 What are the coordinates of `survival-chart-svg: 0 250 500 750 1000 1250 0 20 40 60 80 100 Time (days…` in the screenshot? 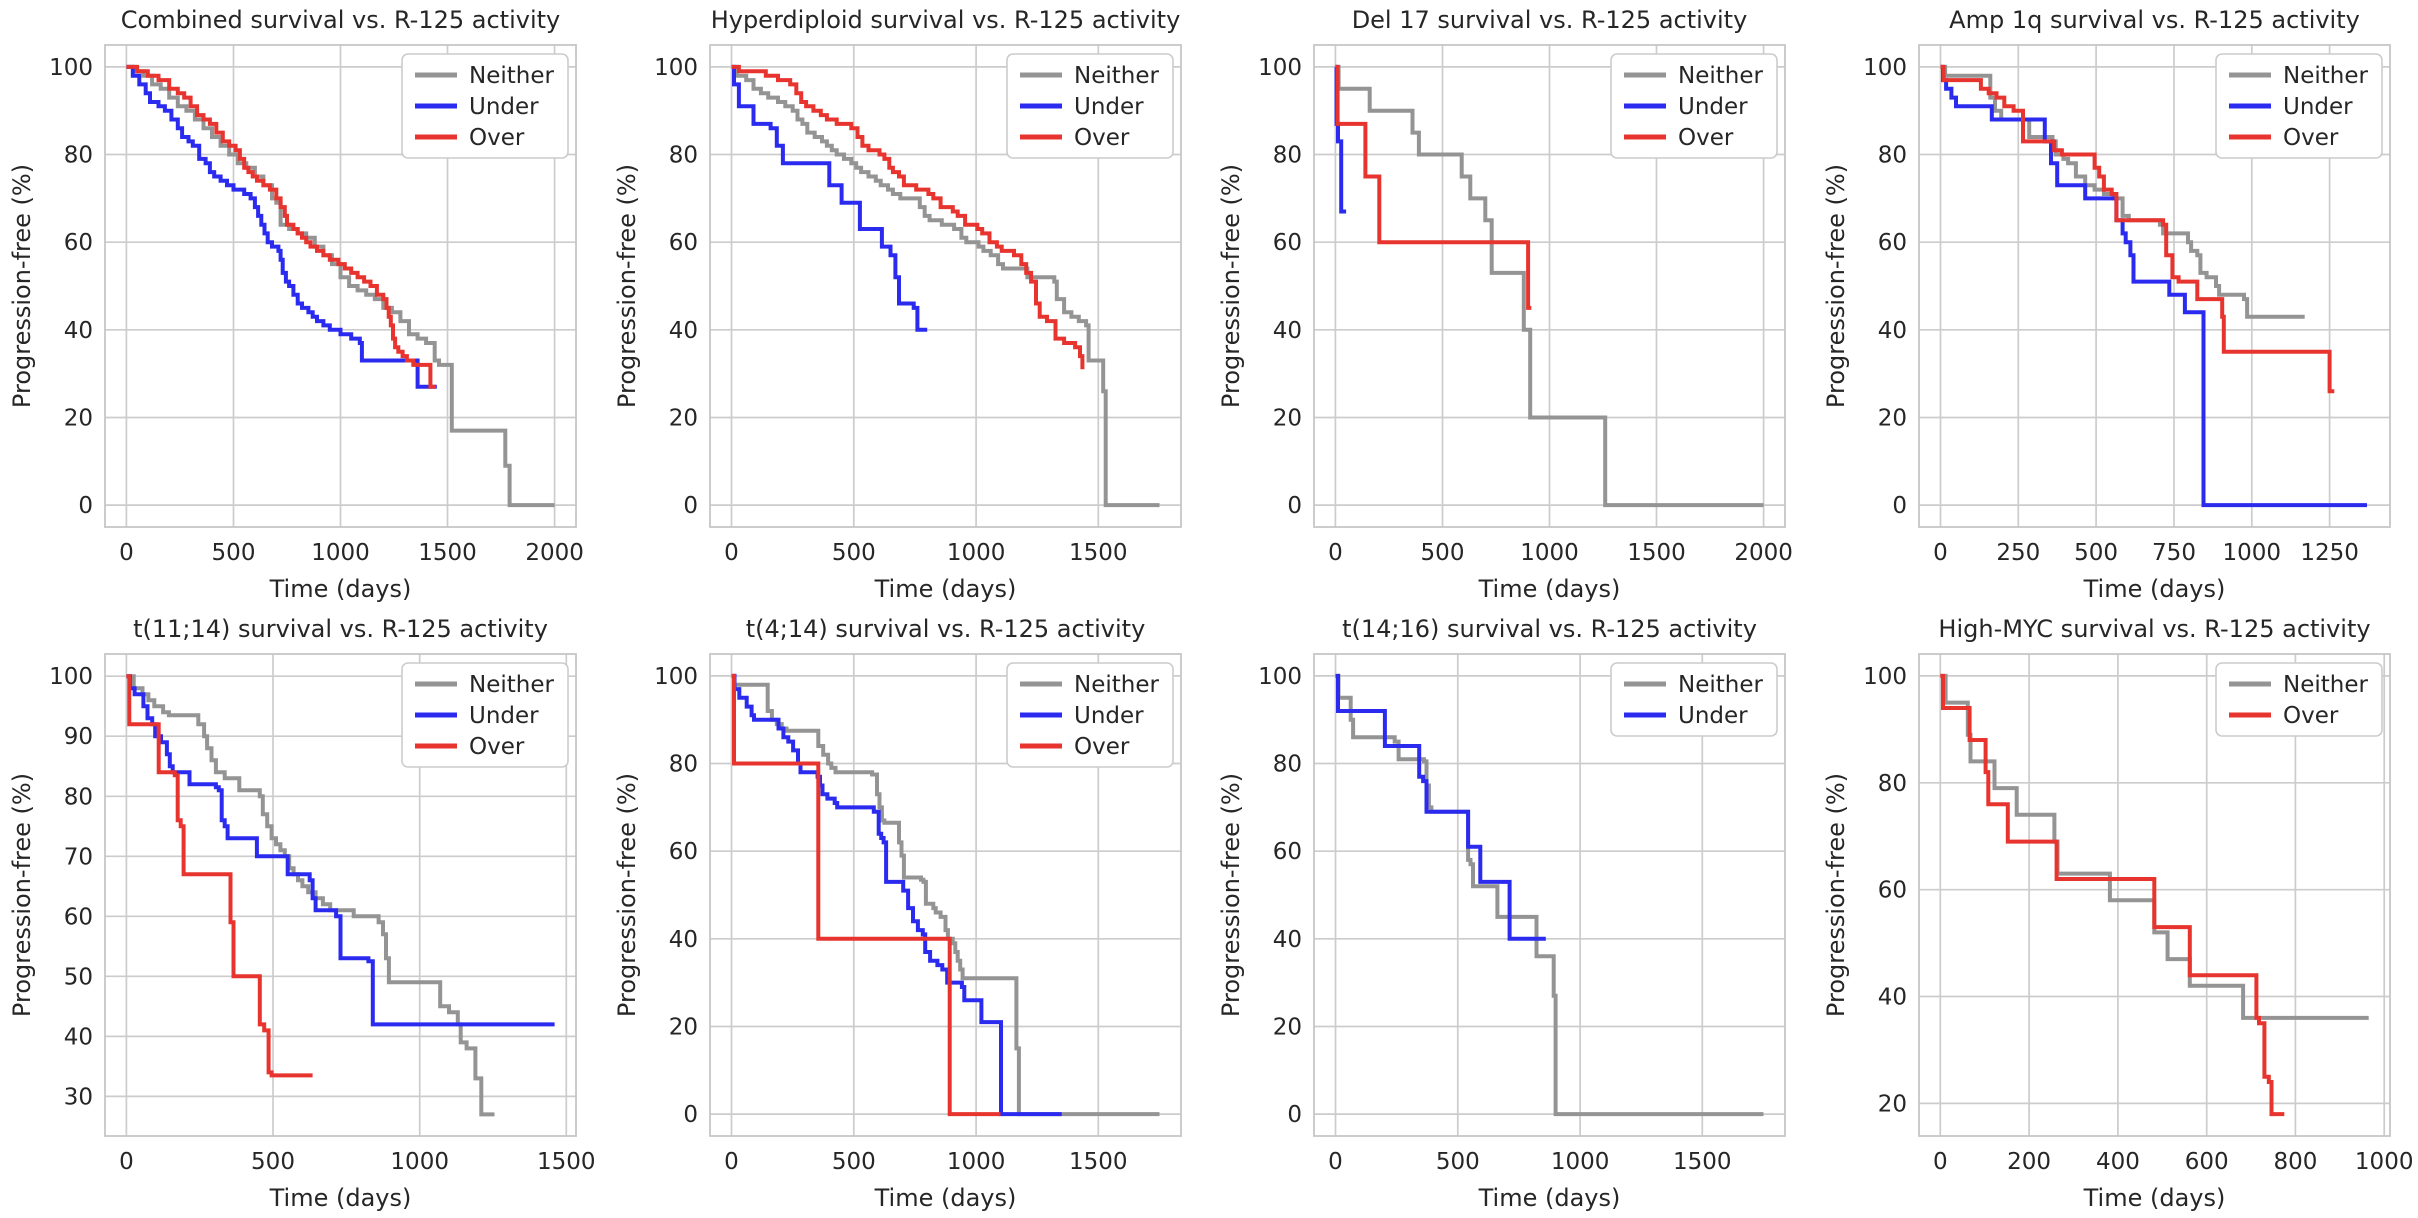 It's located at (2106, 304).